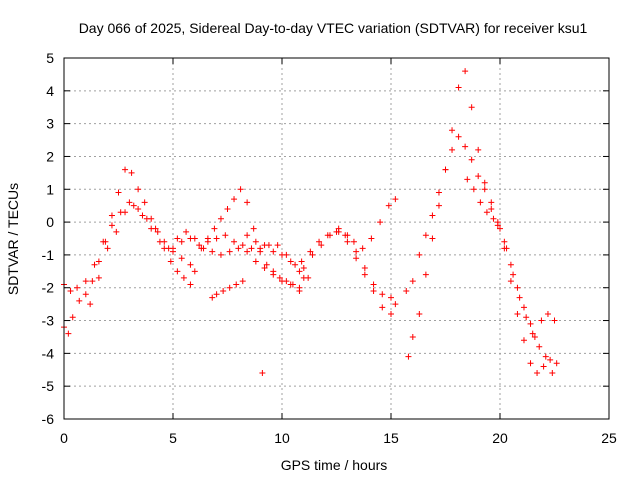 This screenshot has width=640, height=480. Describe the element at coordinates (48, 321) in the screenshot. I see `y-tick-label: -3` at that location.